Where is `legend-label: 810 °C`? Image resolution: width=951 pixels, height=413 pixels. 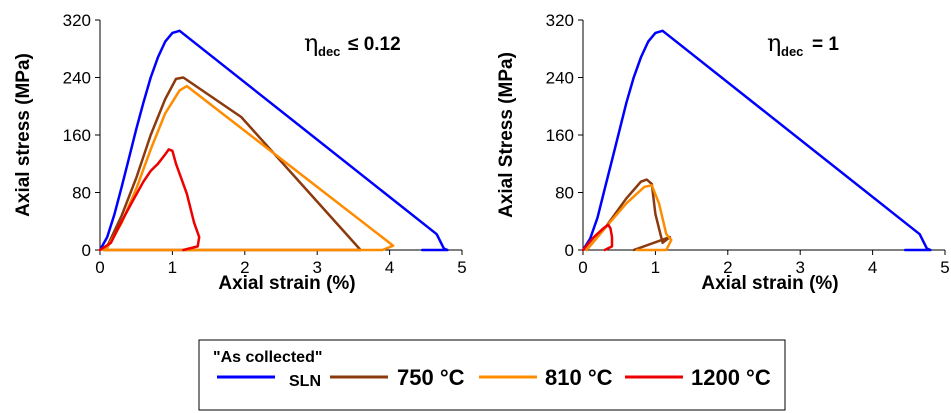
legend-label: 810 °C is located at coordinates (579, 377).